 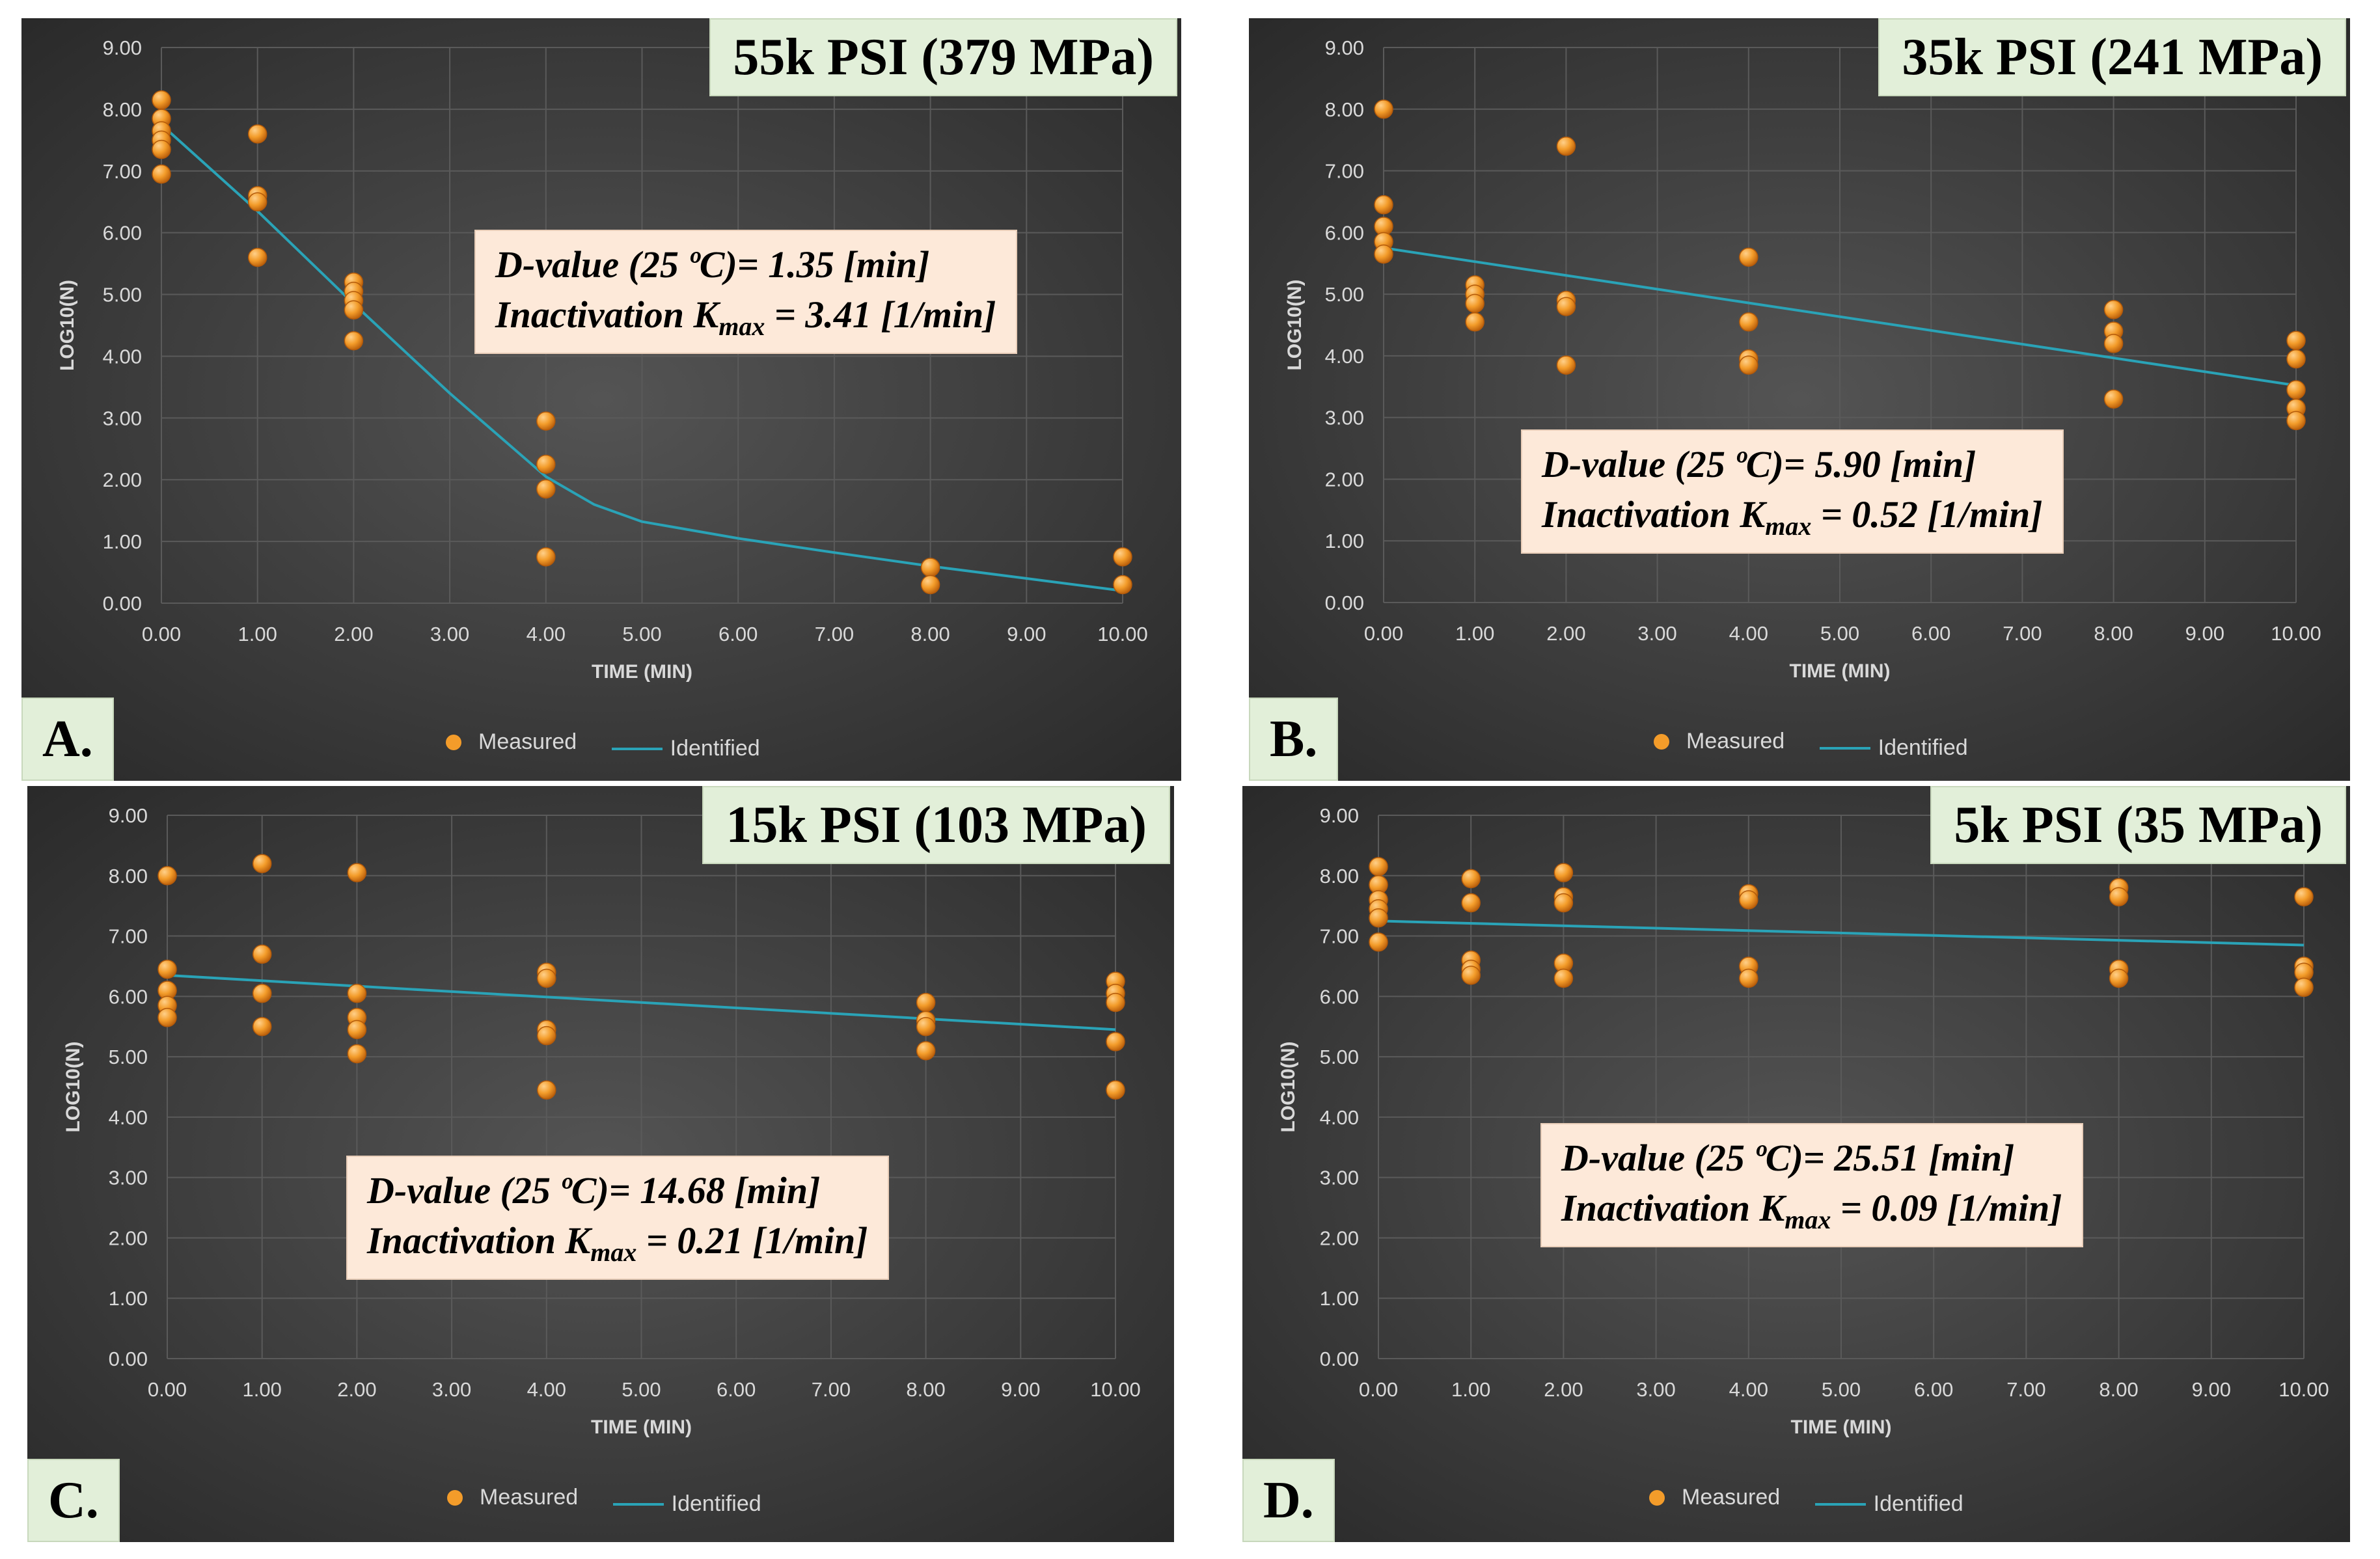 I want to click on y-tick-label: 0.00, so click(x=128, y=1359).